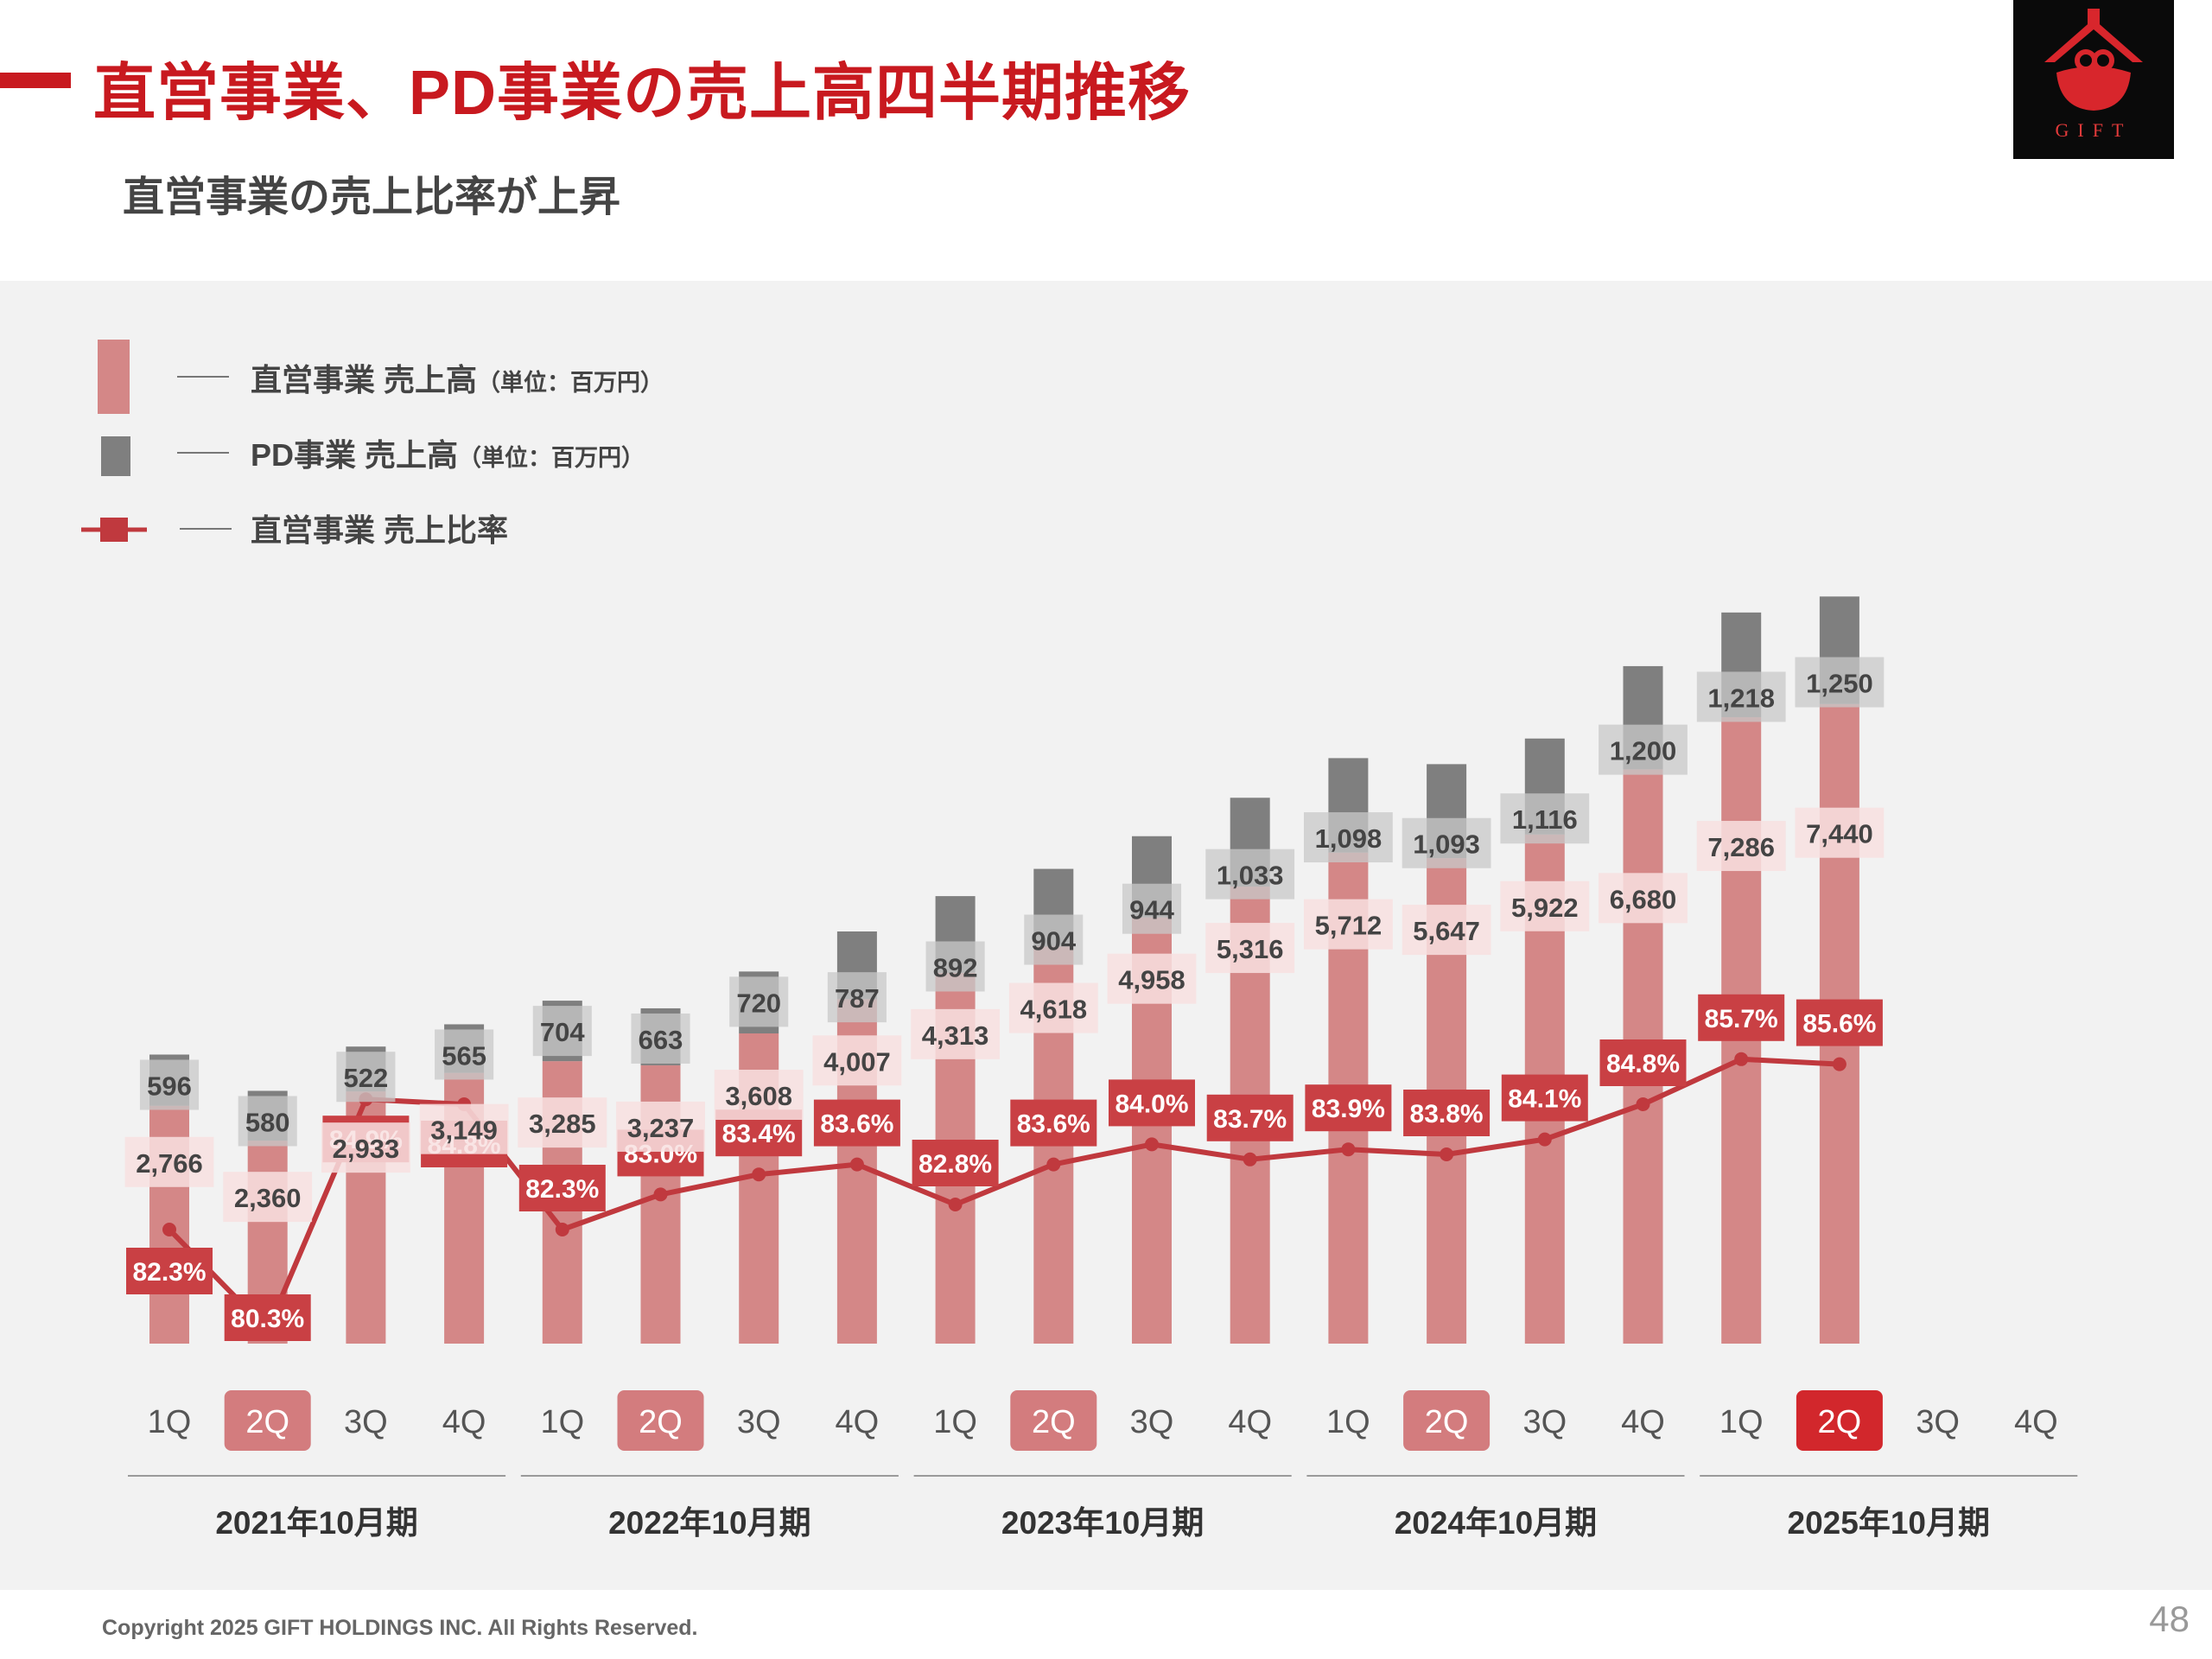  What do you see at coordinates (1250, 876) in the screenshot?
I see `pd-label: 1,033` at bounding box center [1250, 876].